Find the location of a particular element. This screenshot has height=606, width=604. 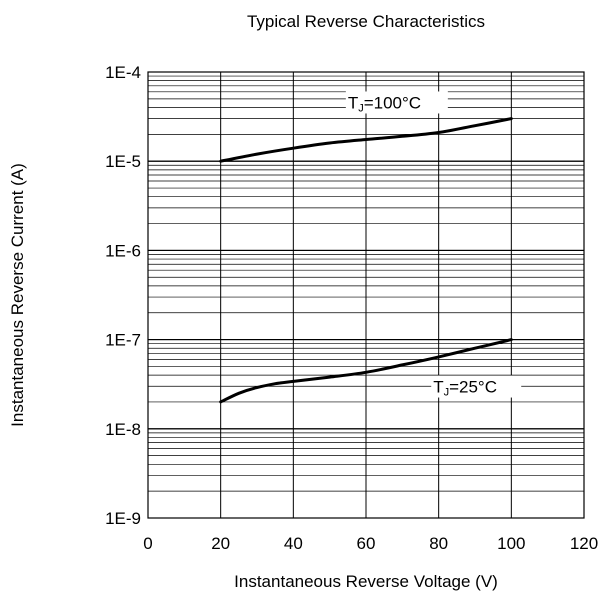

x-tick-label: 100 is located at coordinates (511, 543).